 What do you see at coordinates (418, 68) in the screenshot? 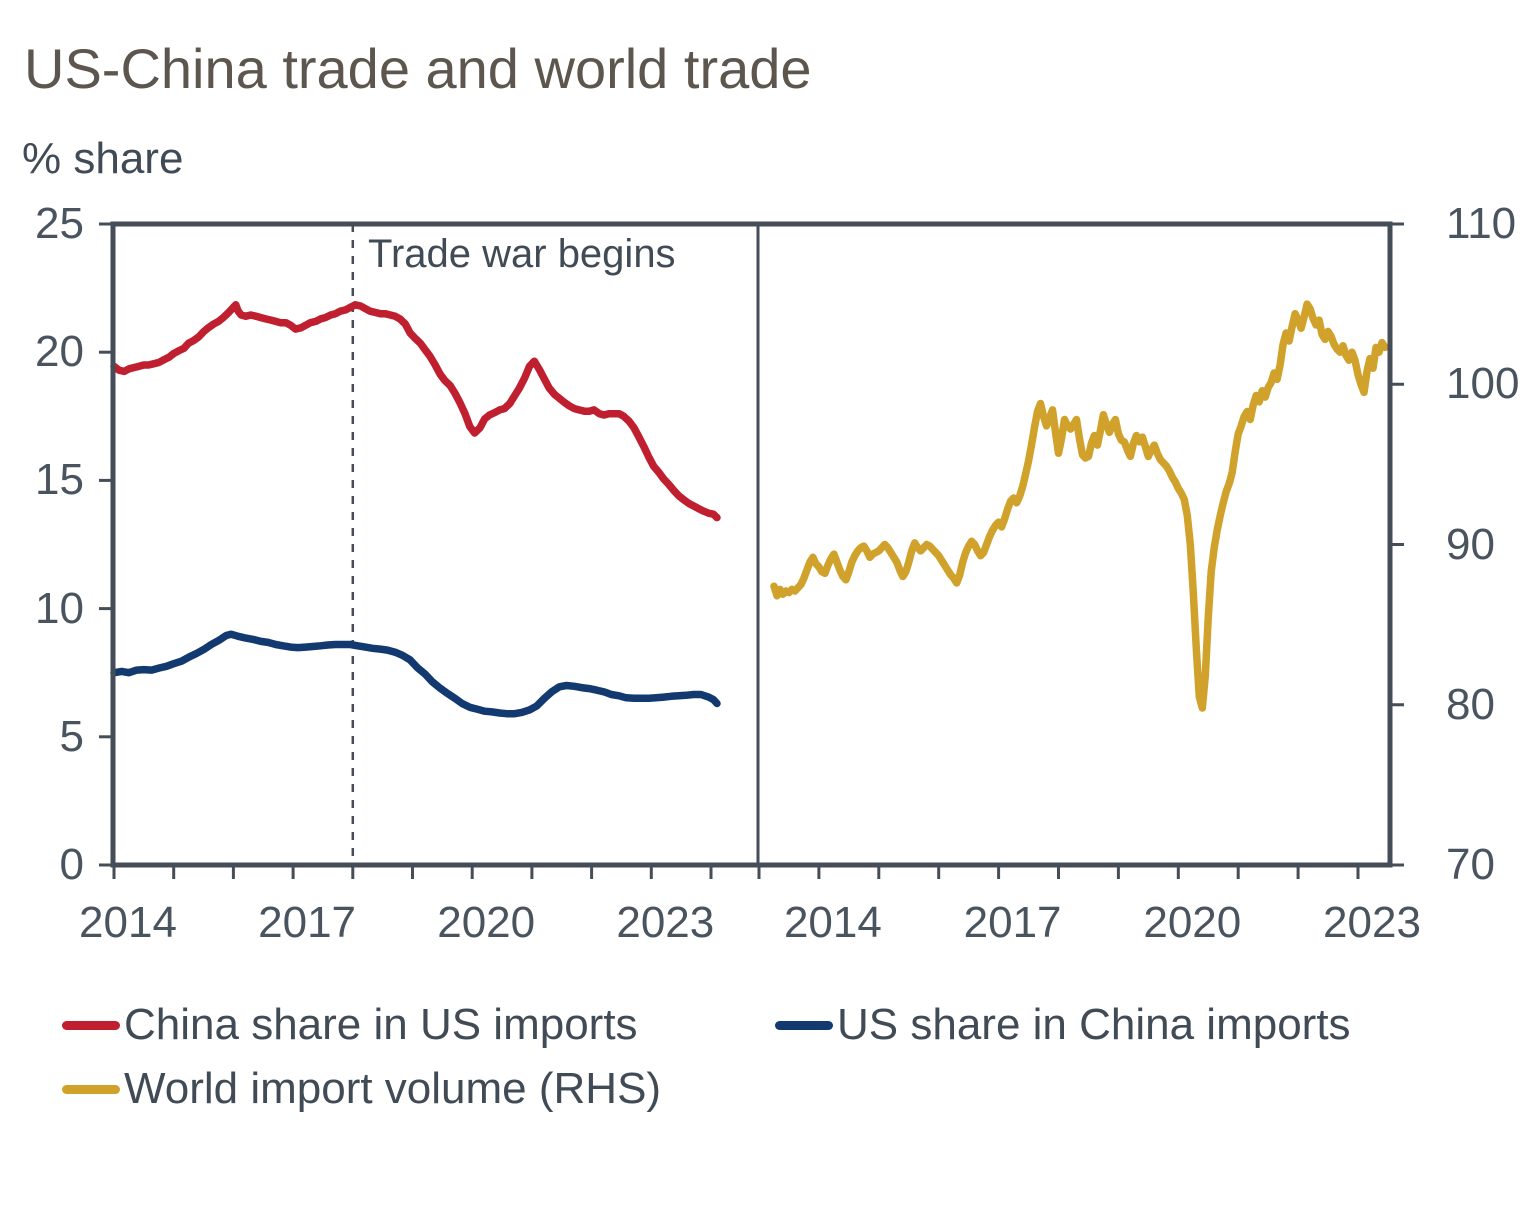
I see `chart-title: US-China trade and world trade` at bounding box center [418, 68].